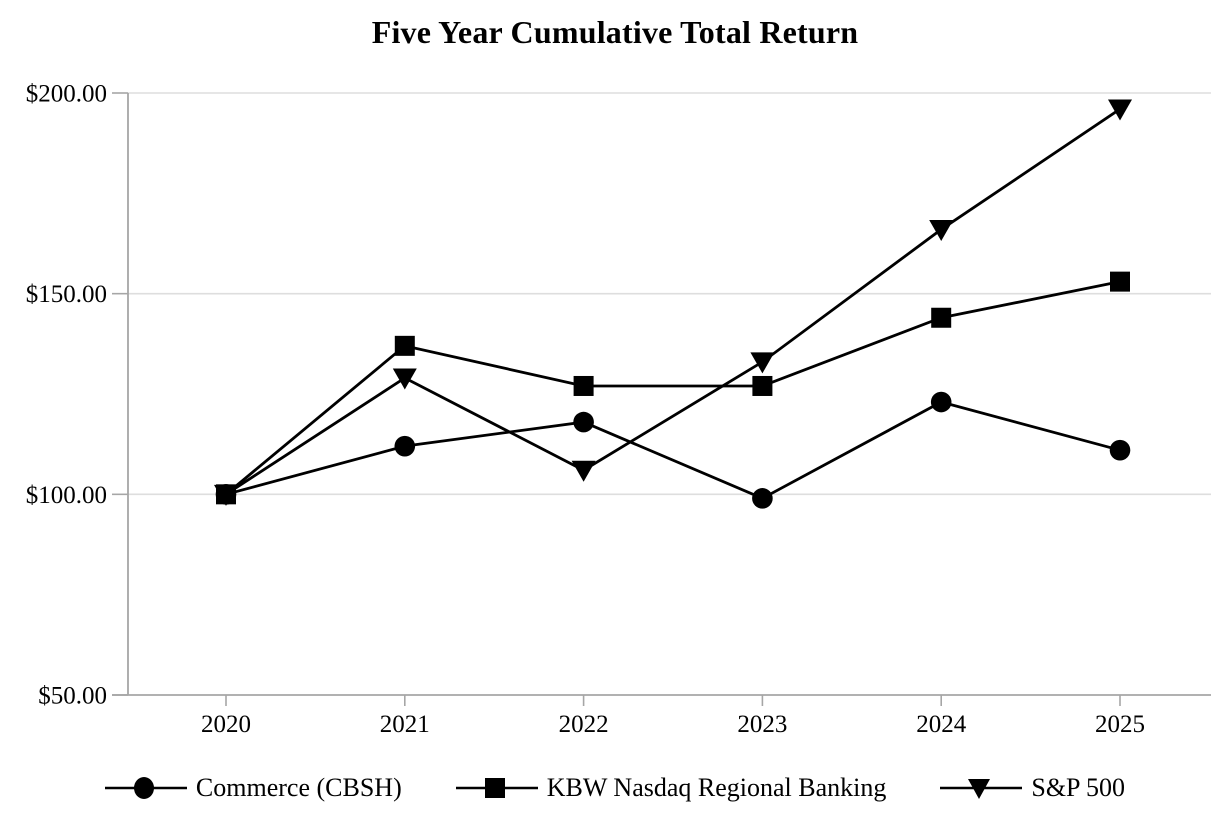  What do you see at coordinates (762, 724) in the screenshot?
I see `x-axis-tick-label: 2023` at bounding box center [762, 724].